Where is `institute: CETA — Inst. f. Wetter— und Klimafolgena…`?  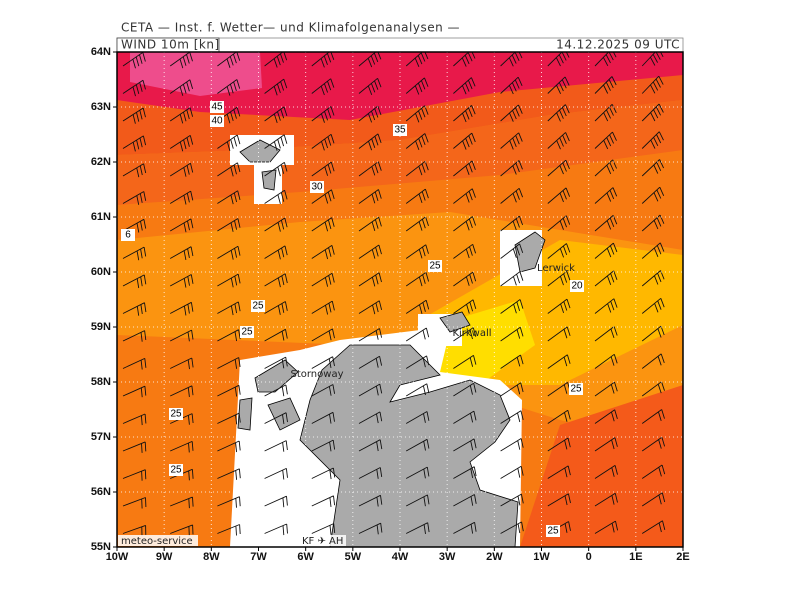
institute: CETA — Inst. f. Wetter— und Klimafolgena… is located at coordinates (290, 28).